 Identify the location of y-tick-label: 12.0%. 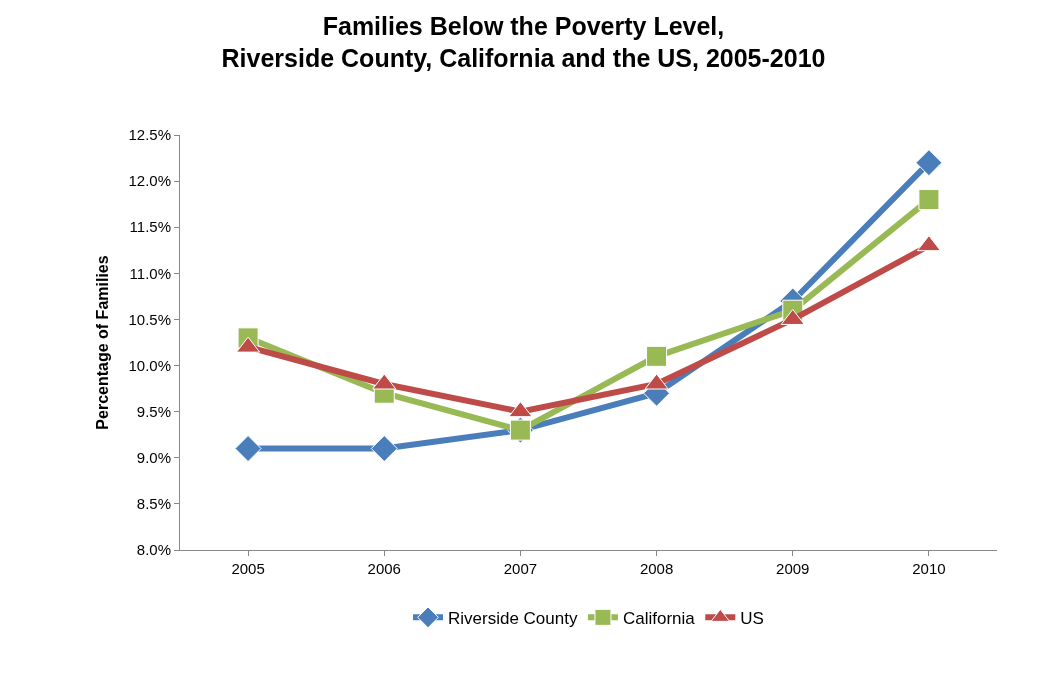
(149, 181).